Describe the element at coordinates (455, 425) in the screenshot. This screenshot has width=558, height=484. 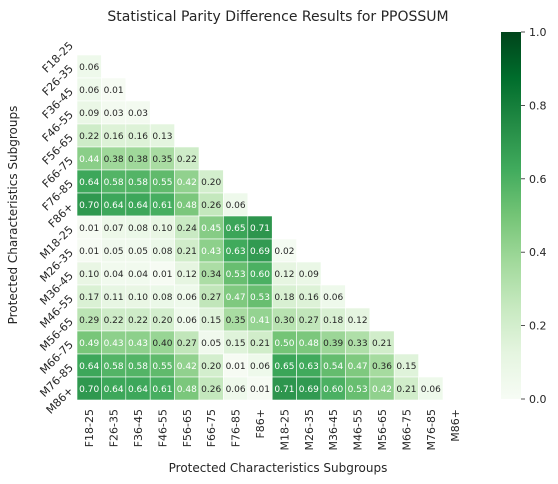
I see `x-tick-label: M86+` at that location.